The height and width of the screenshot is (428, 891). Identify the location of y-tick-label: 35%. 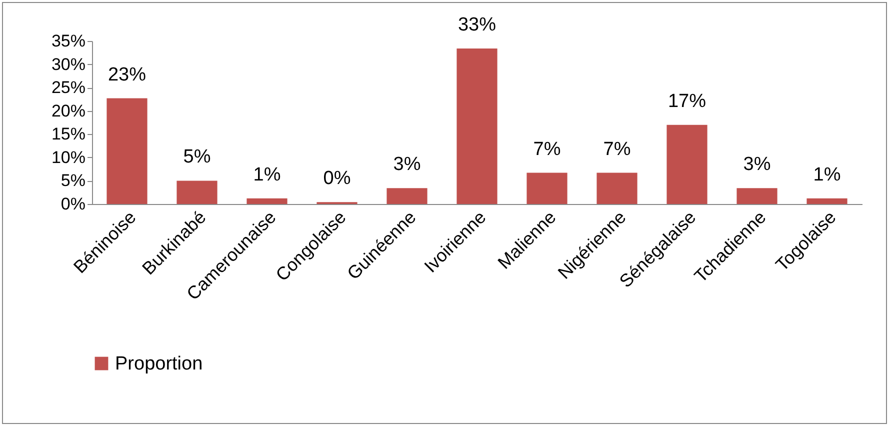
(68, 41).